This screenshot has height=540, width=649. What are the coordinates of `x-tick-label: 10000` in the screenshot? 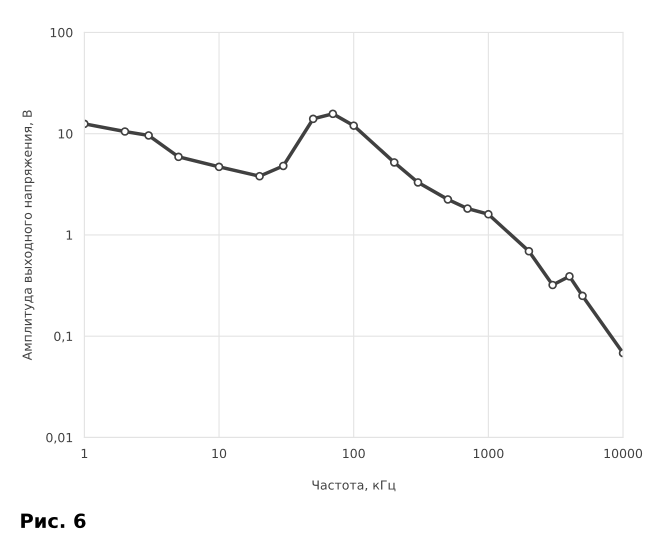 It's located at (623, 453).